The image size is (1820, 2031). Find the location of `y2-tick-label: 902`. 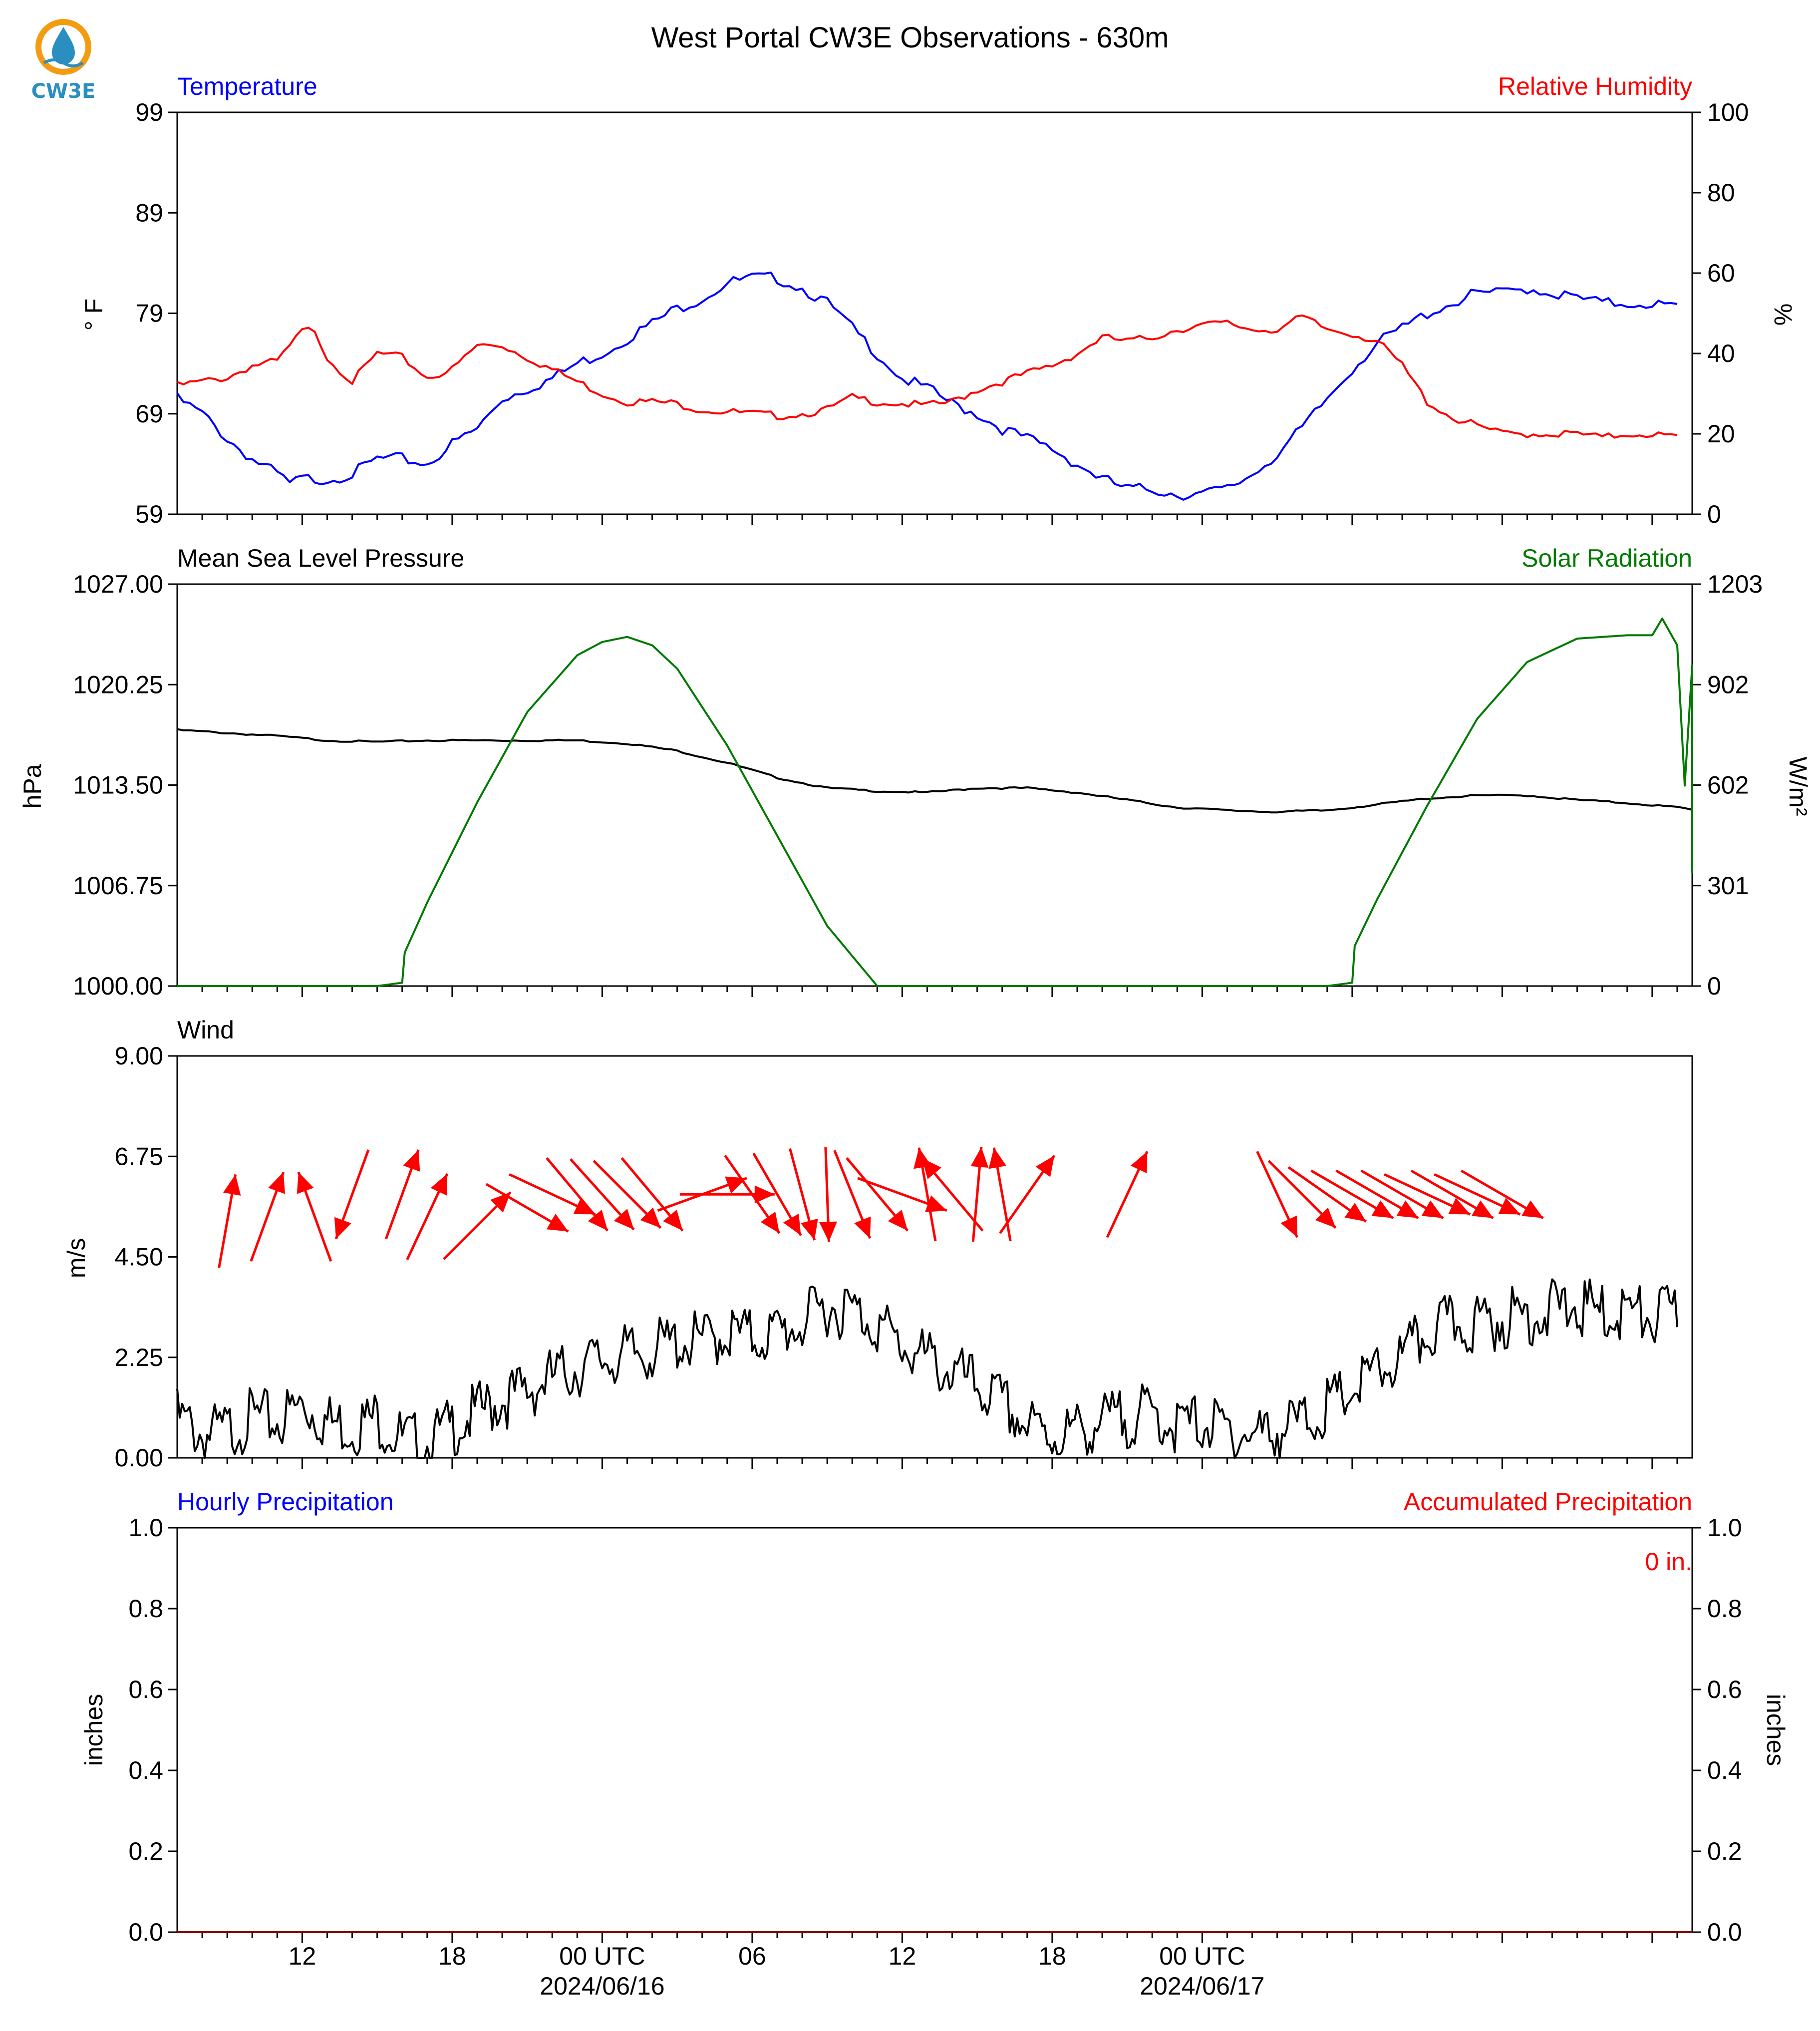

y2-tick-label: 902 is located at coordinates (1728, 685).